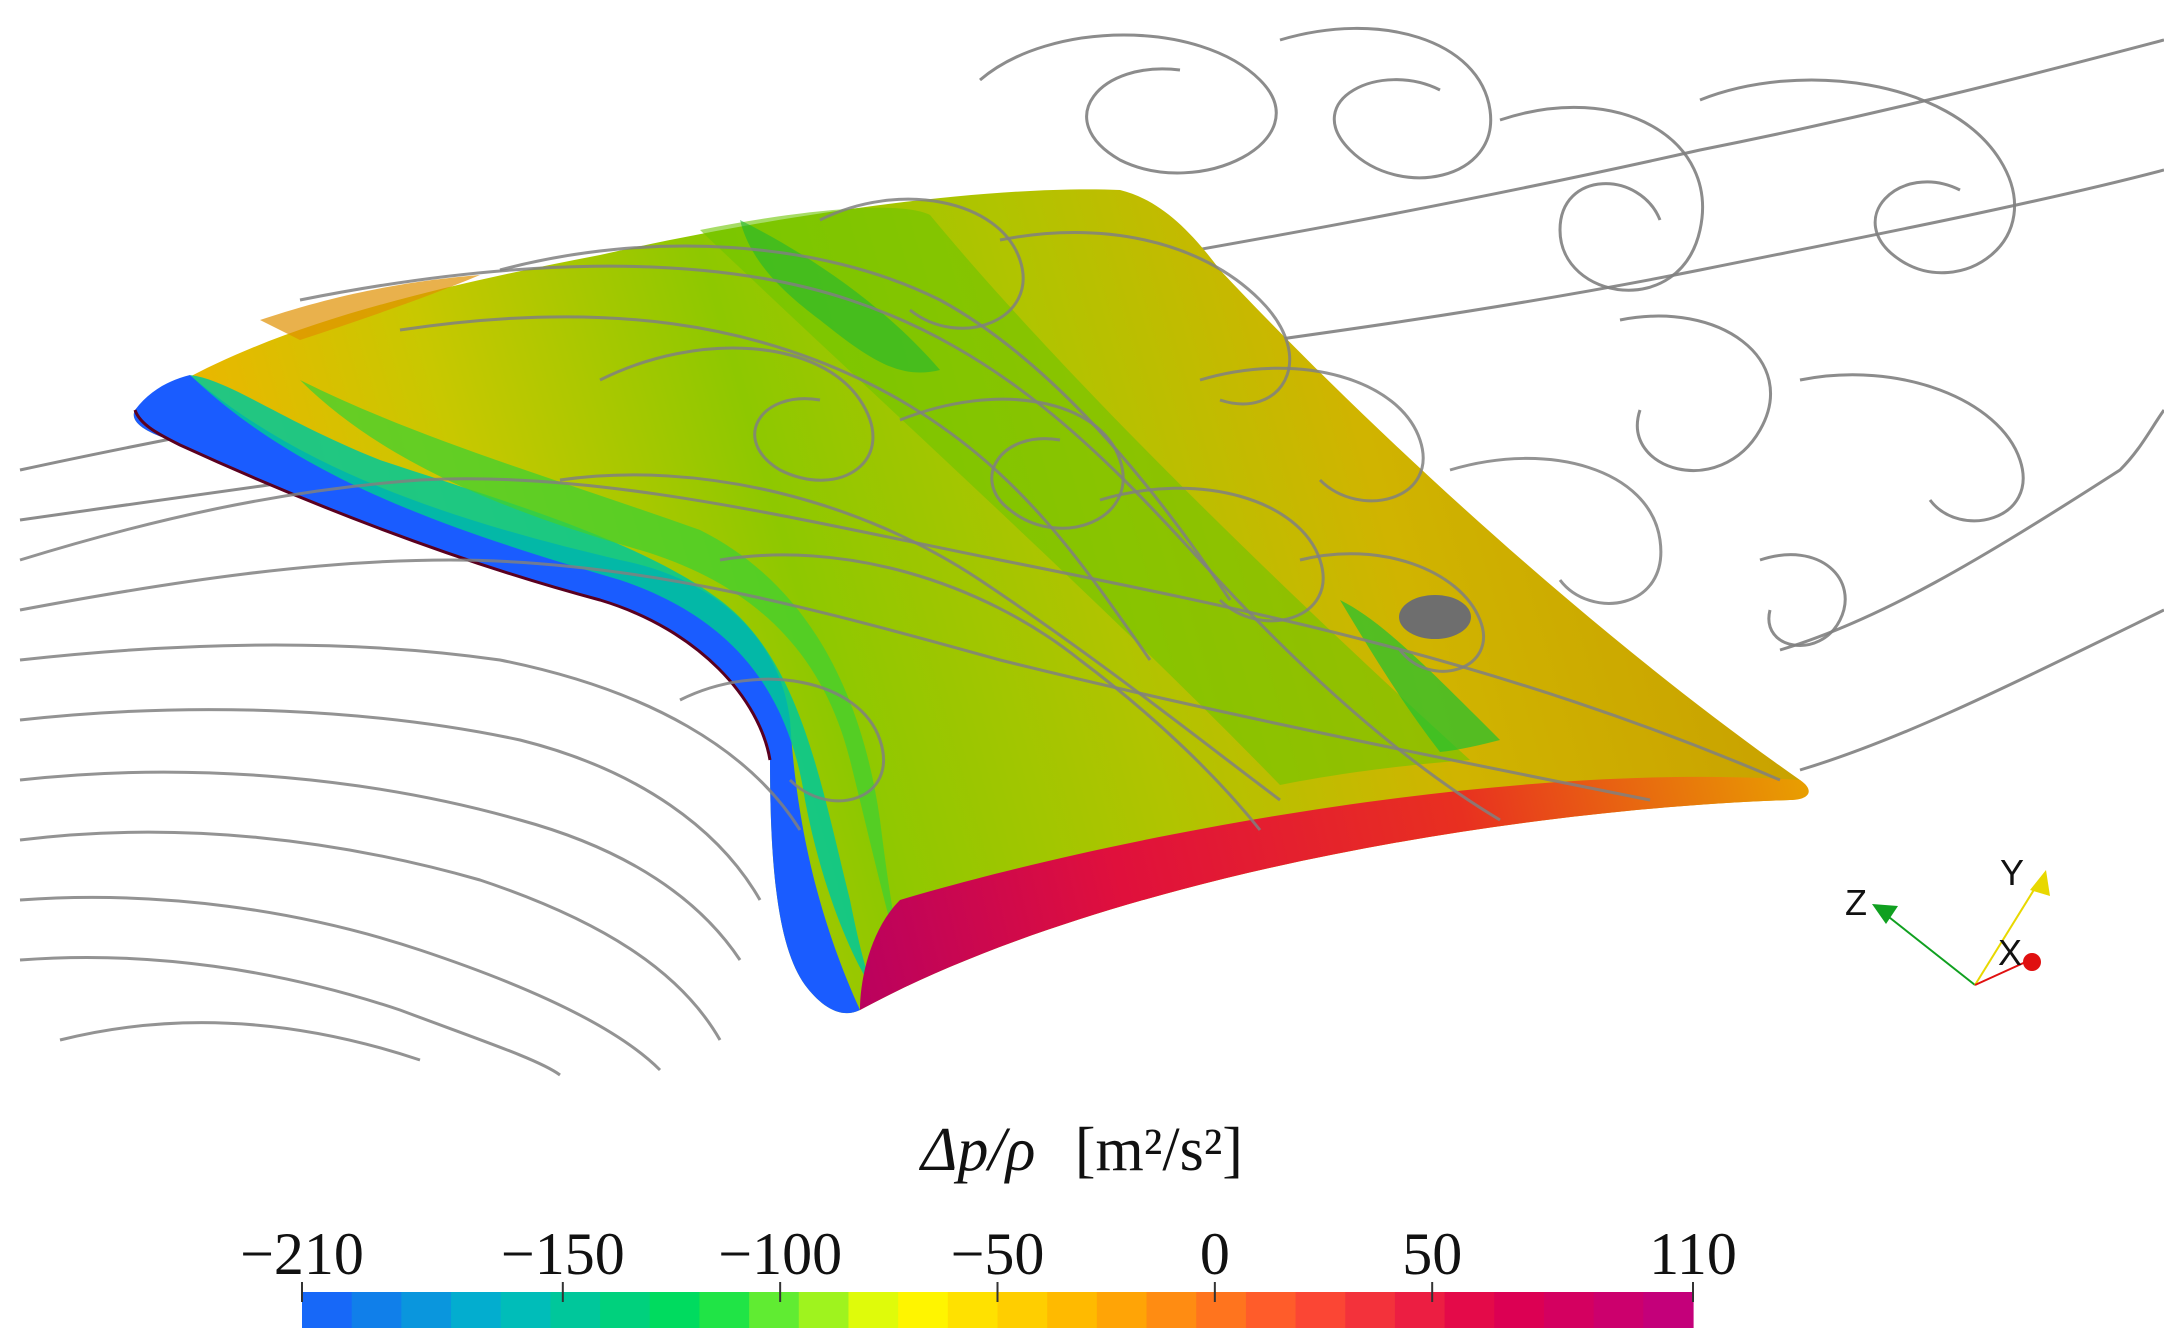  Describe the element at coordinates (1159, 1150) in the screenshot. I see `colorbar-unit: [m²/s²]` at that location.